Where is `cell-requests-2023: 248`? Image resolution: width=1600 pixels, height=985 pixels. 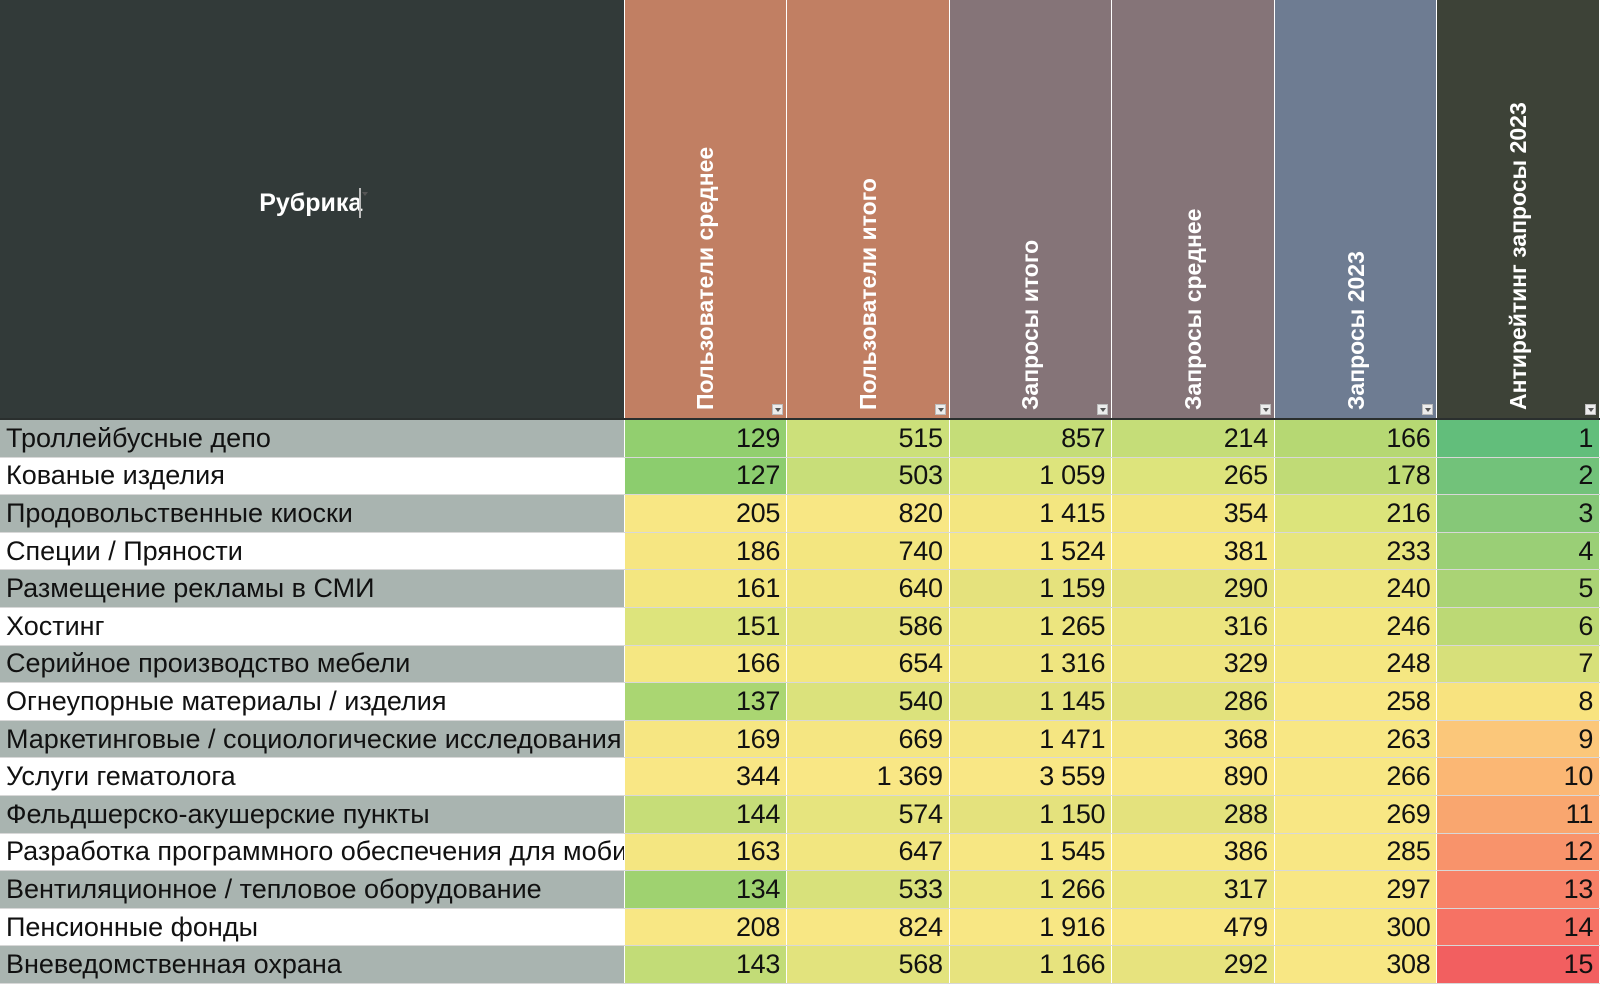
cell-requests-2023: 248 is located at coordinates (1356, 664).